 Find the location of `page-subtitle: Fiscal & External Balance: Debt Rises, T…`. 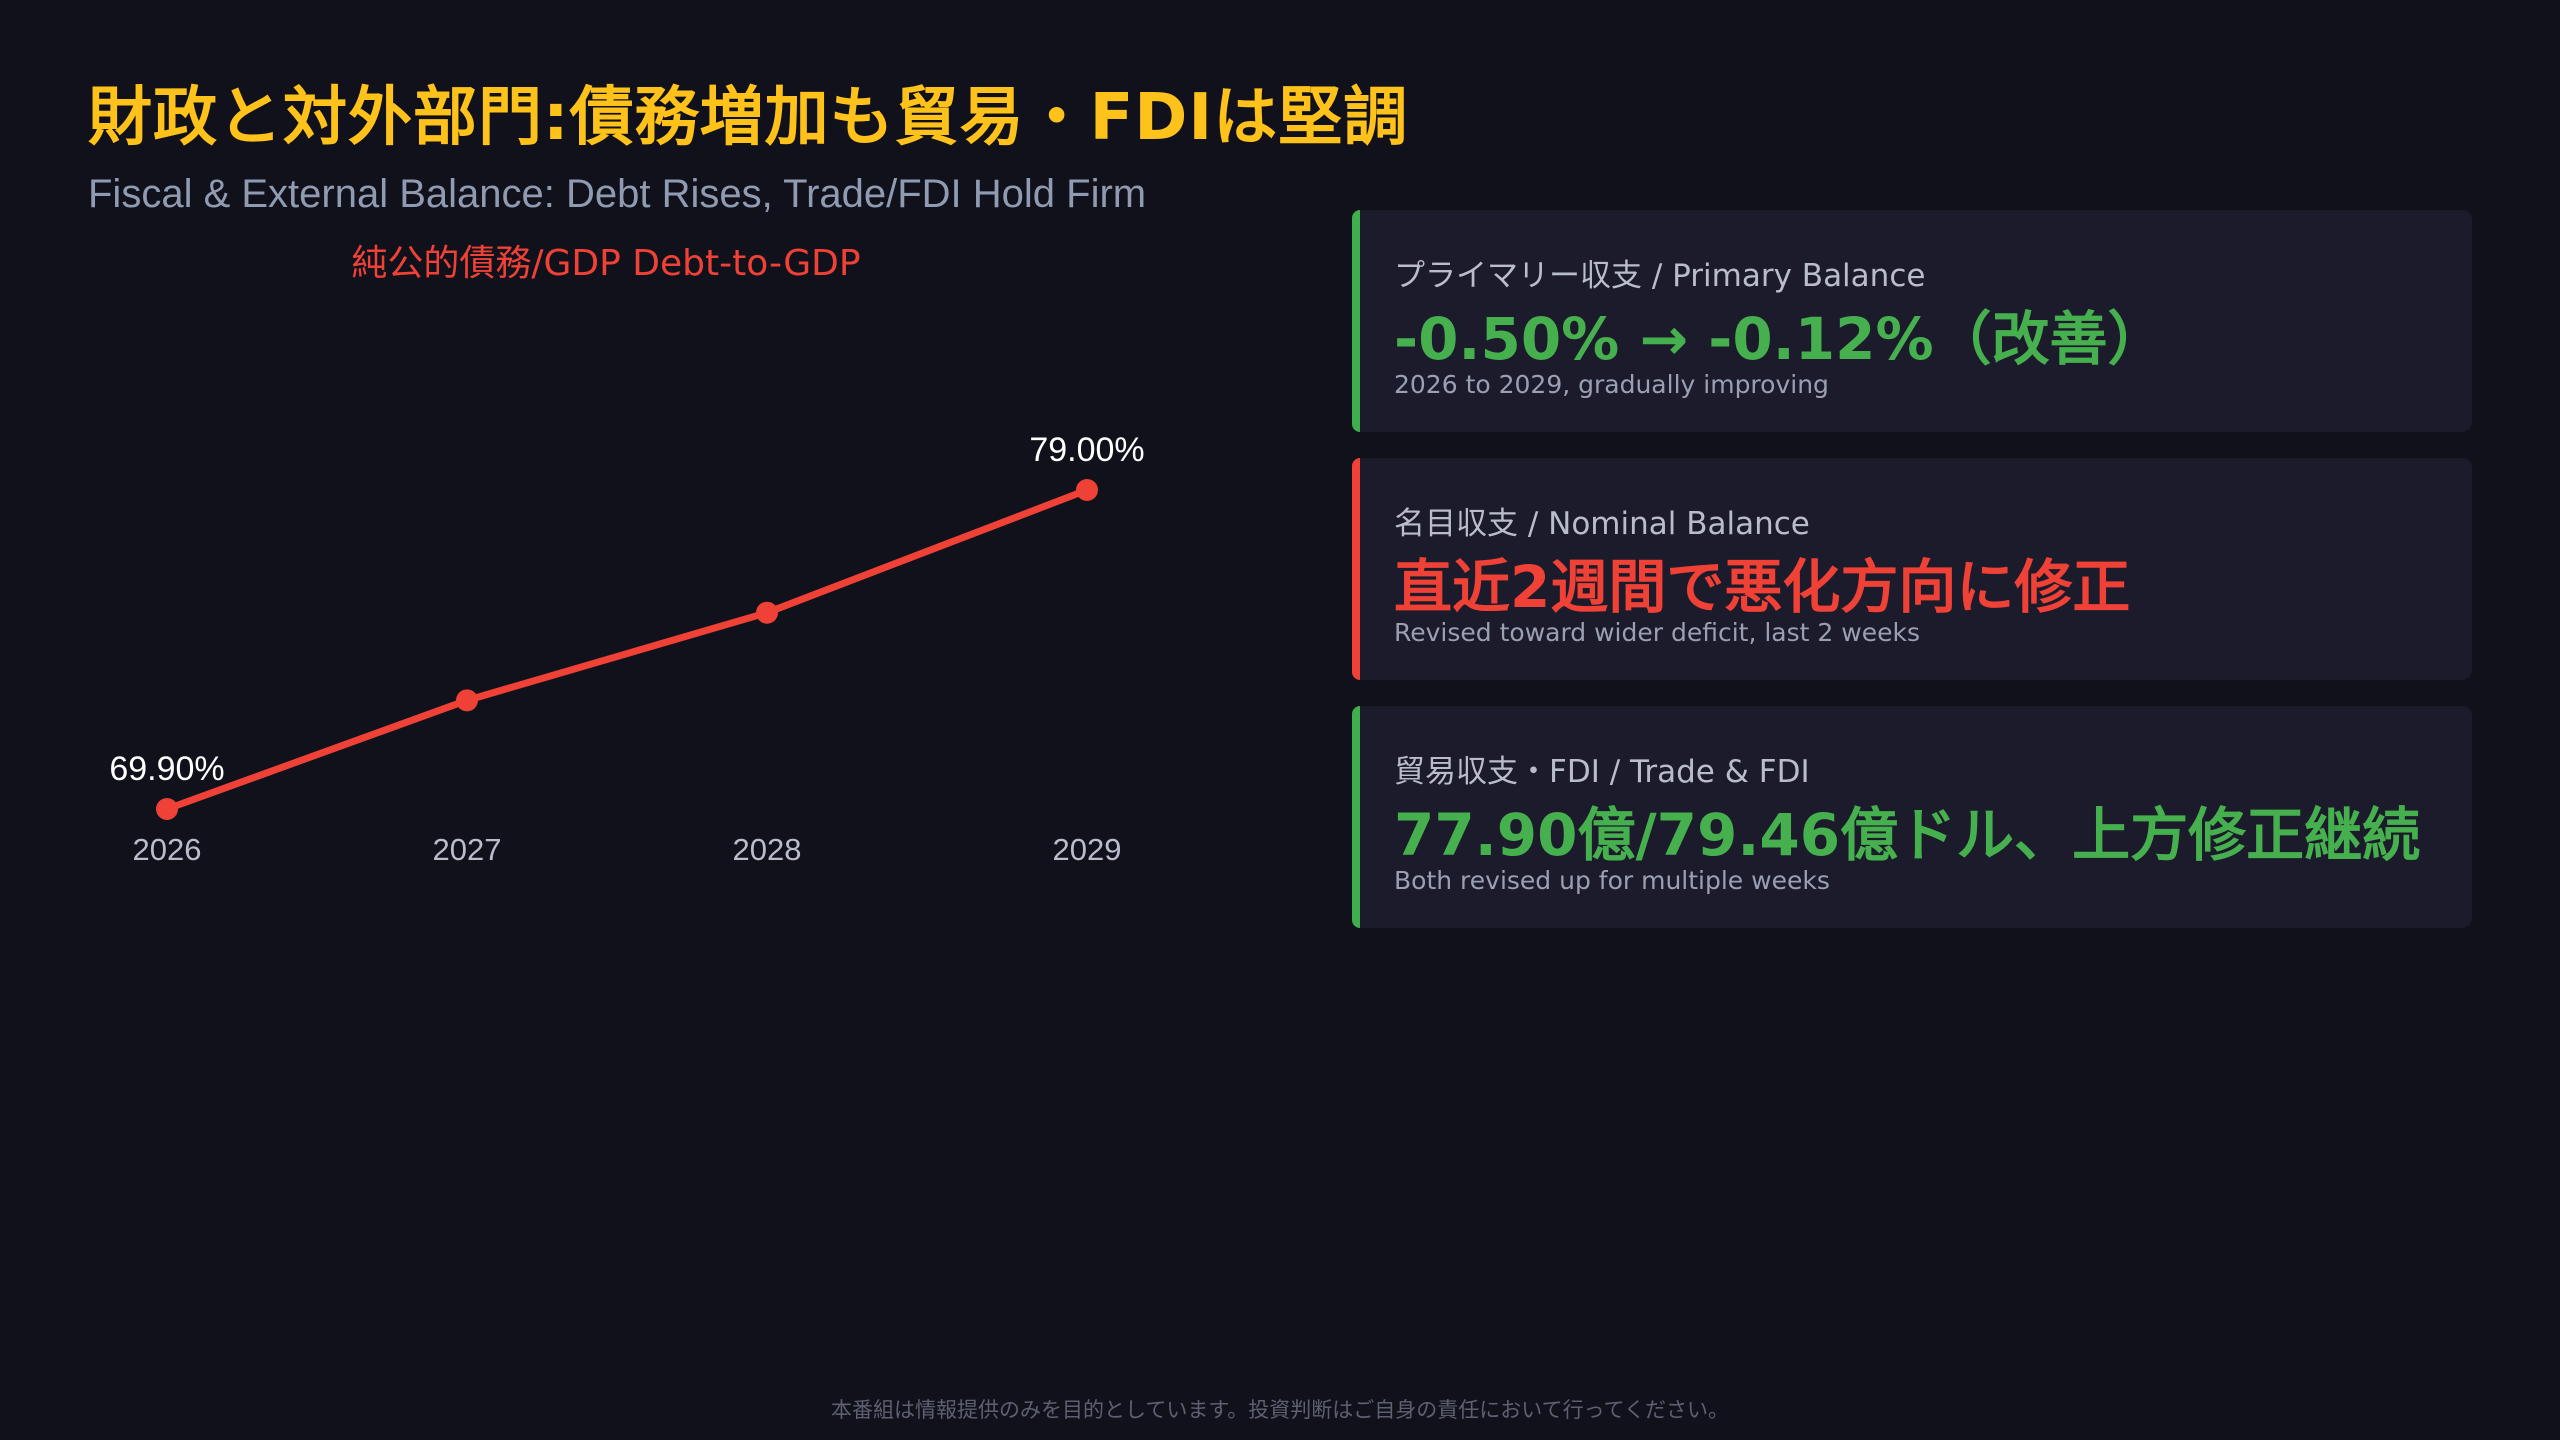

page-subtitle: Fiscal & External Balance: Debt Rises, T… is located at coordinates (617, 194).